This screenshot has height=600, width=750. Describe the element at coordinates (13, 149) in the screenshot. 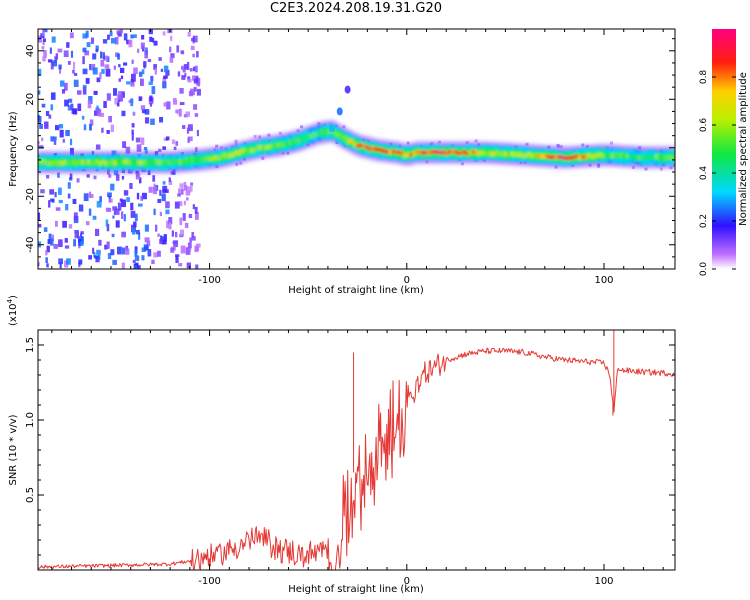

I see `spectrogram-ylabel: Frequency (Hz)` at that location.